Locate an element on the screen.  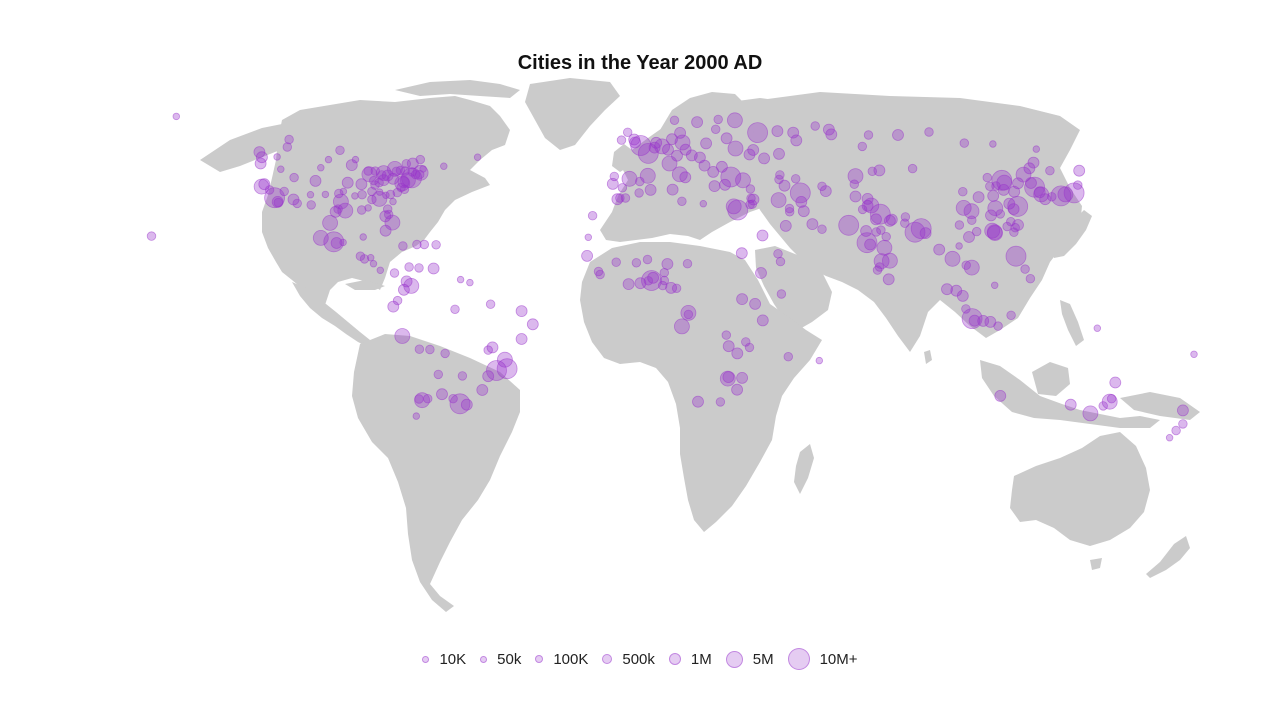
legend-label: 500k is located at coordinates (638, 659).